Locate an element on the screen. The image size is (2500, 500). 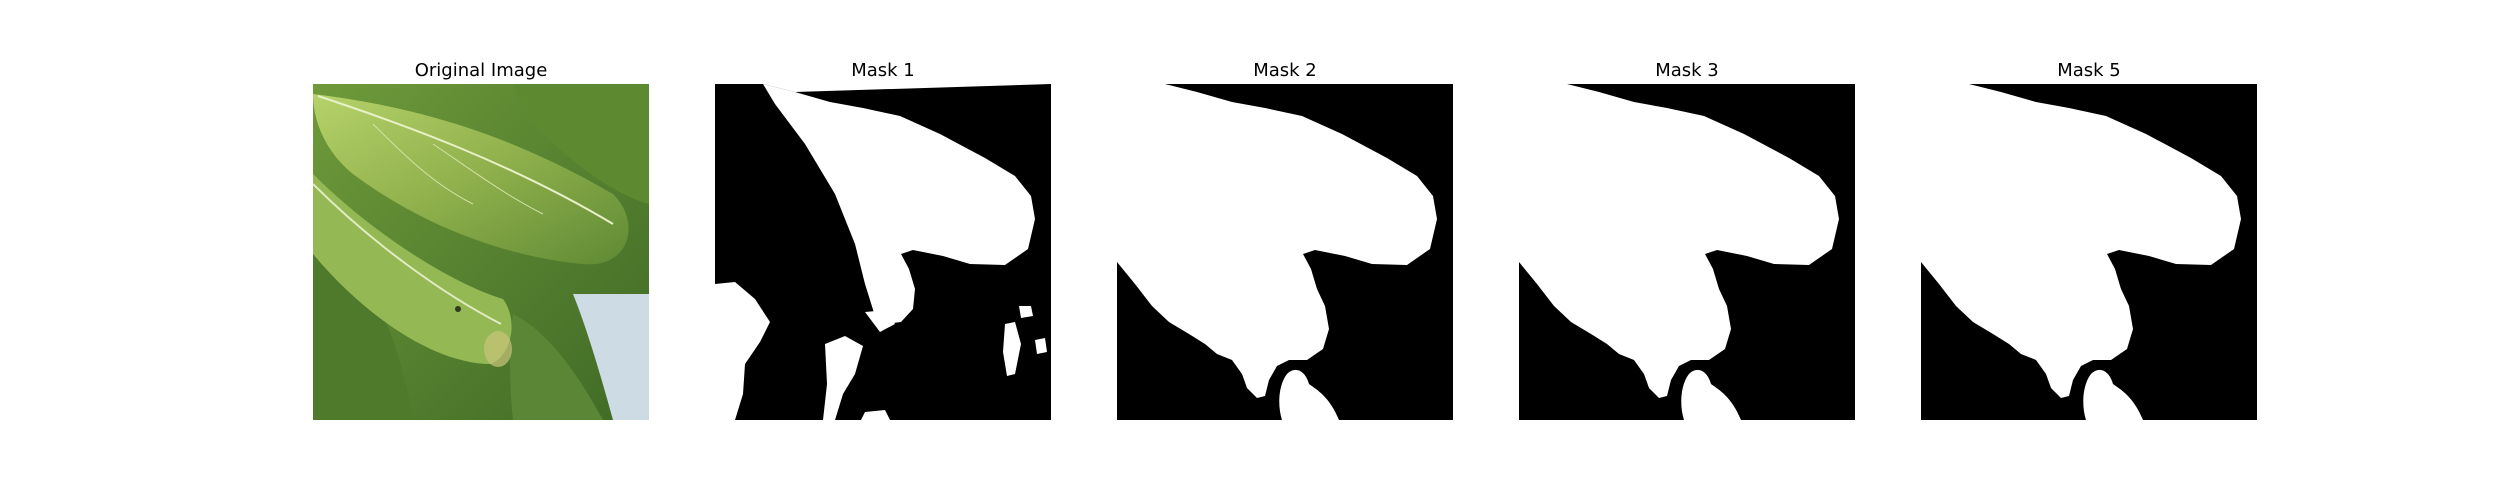
panel-title: Mask 1 is located at coordinates (883, 70).